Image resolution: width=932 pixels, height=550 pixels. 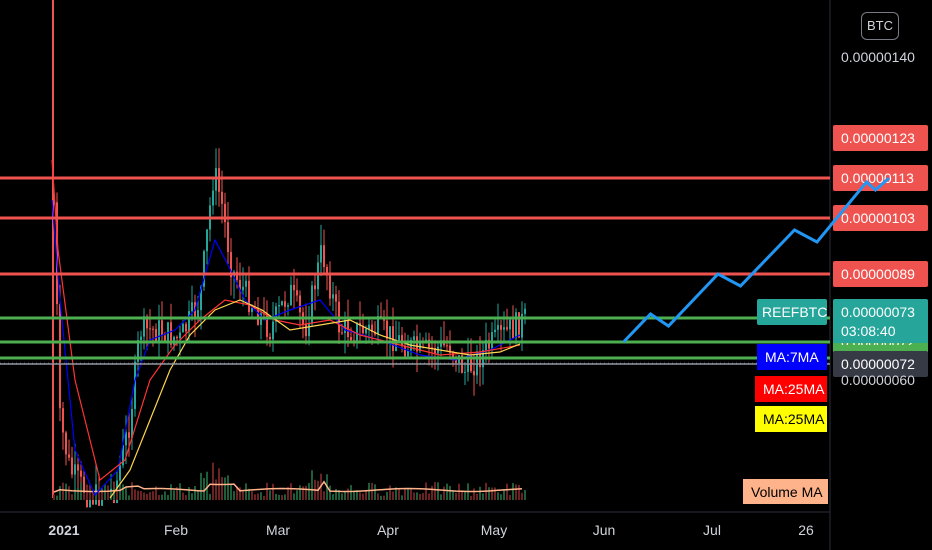 What do you see at coordinates (878, 138) in the screenshot?
I see `level-tag-label: 0.00000123` at bounding box center [878, 138].